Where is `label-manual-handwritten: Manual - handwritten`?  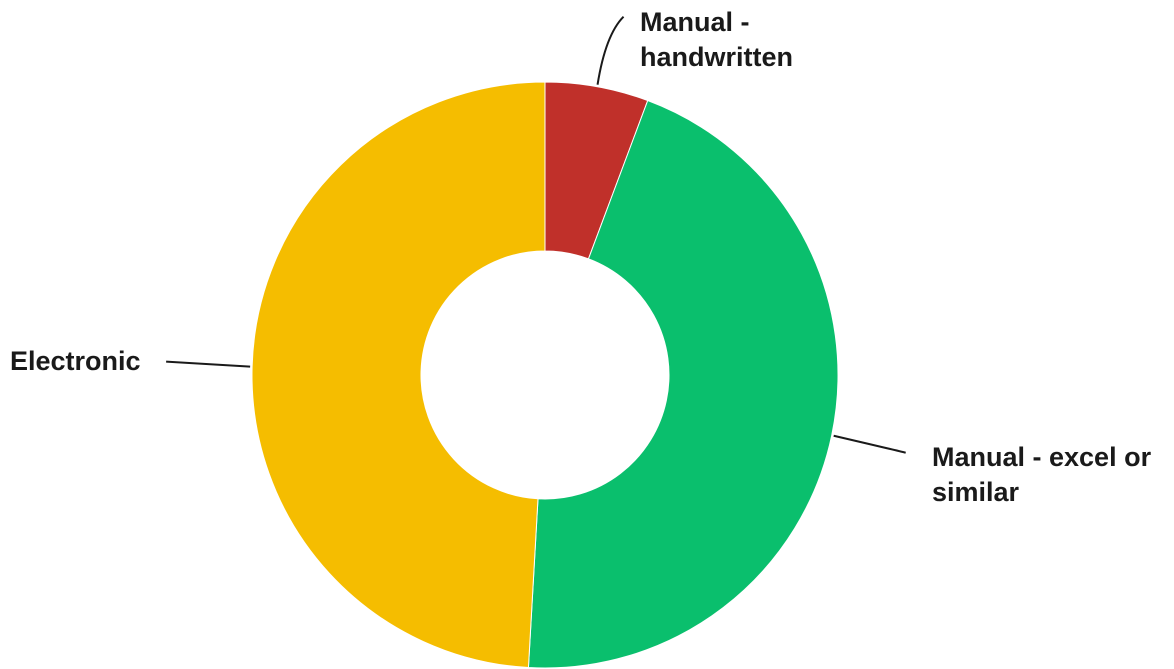 label-manual-handwritten: Manual - handwritten is located at coordinates (716, 39).